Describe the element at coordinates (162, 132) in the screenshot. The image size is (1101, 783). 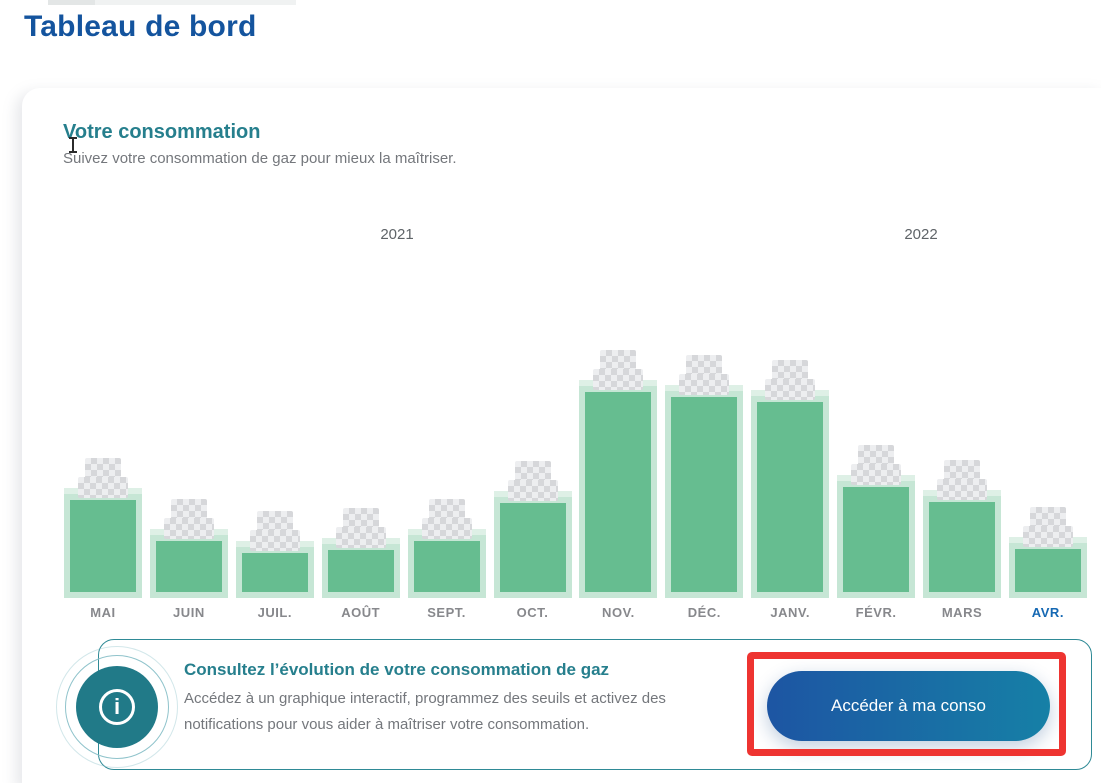
I see `section-title: Votre consommation` at that location.